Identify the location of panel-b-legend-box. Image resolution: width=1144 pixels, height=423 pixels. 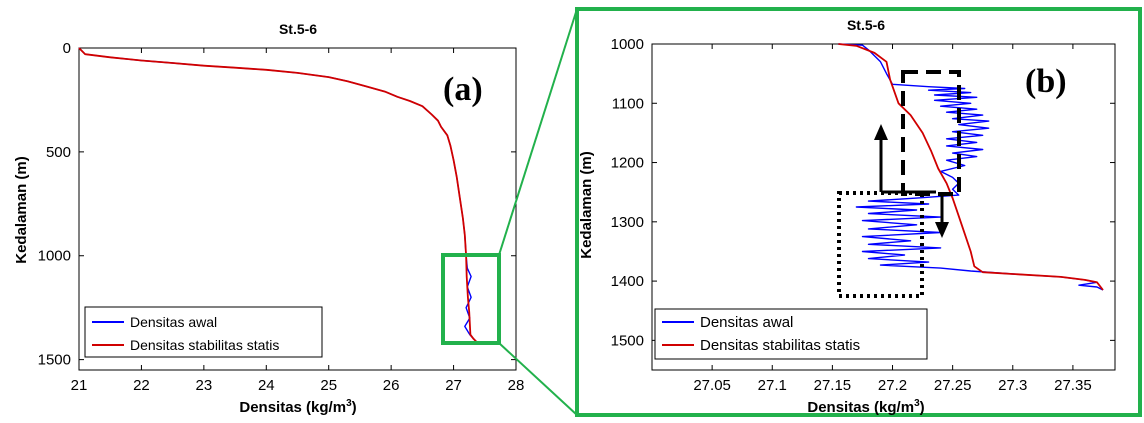
(791, 334).